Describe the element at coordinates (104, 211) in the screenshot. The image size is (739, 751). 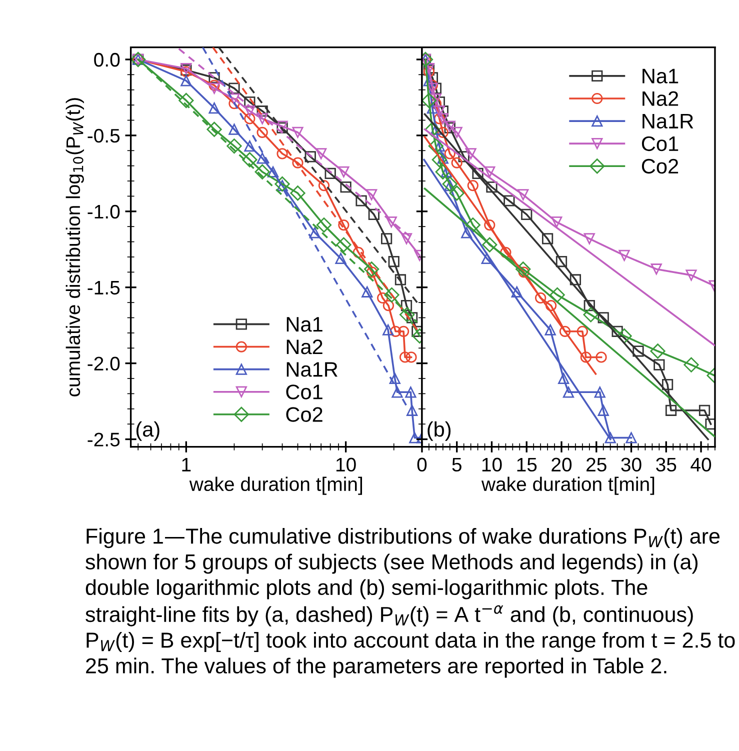
I see `y-tick-label: -1.0` at that location.